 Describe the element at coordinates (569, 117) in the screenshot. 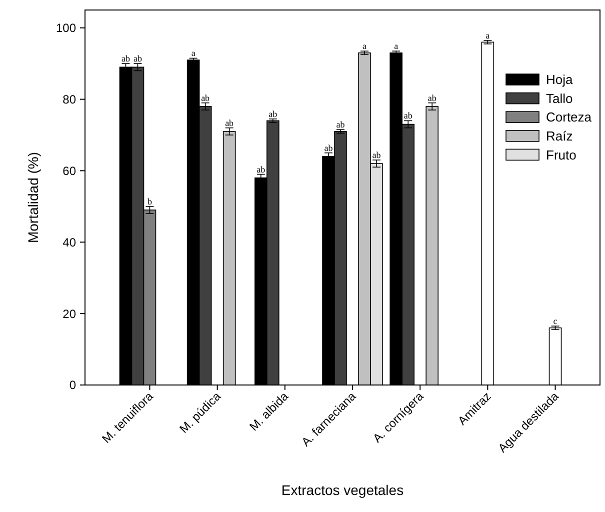

I see `legend-label: Corteza` at that location.